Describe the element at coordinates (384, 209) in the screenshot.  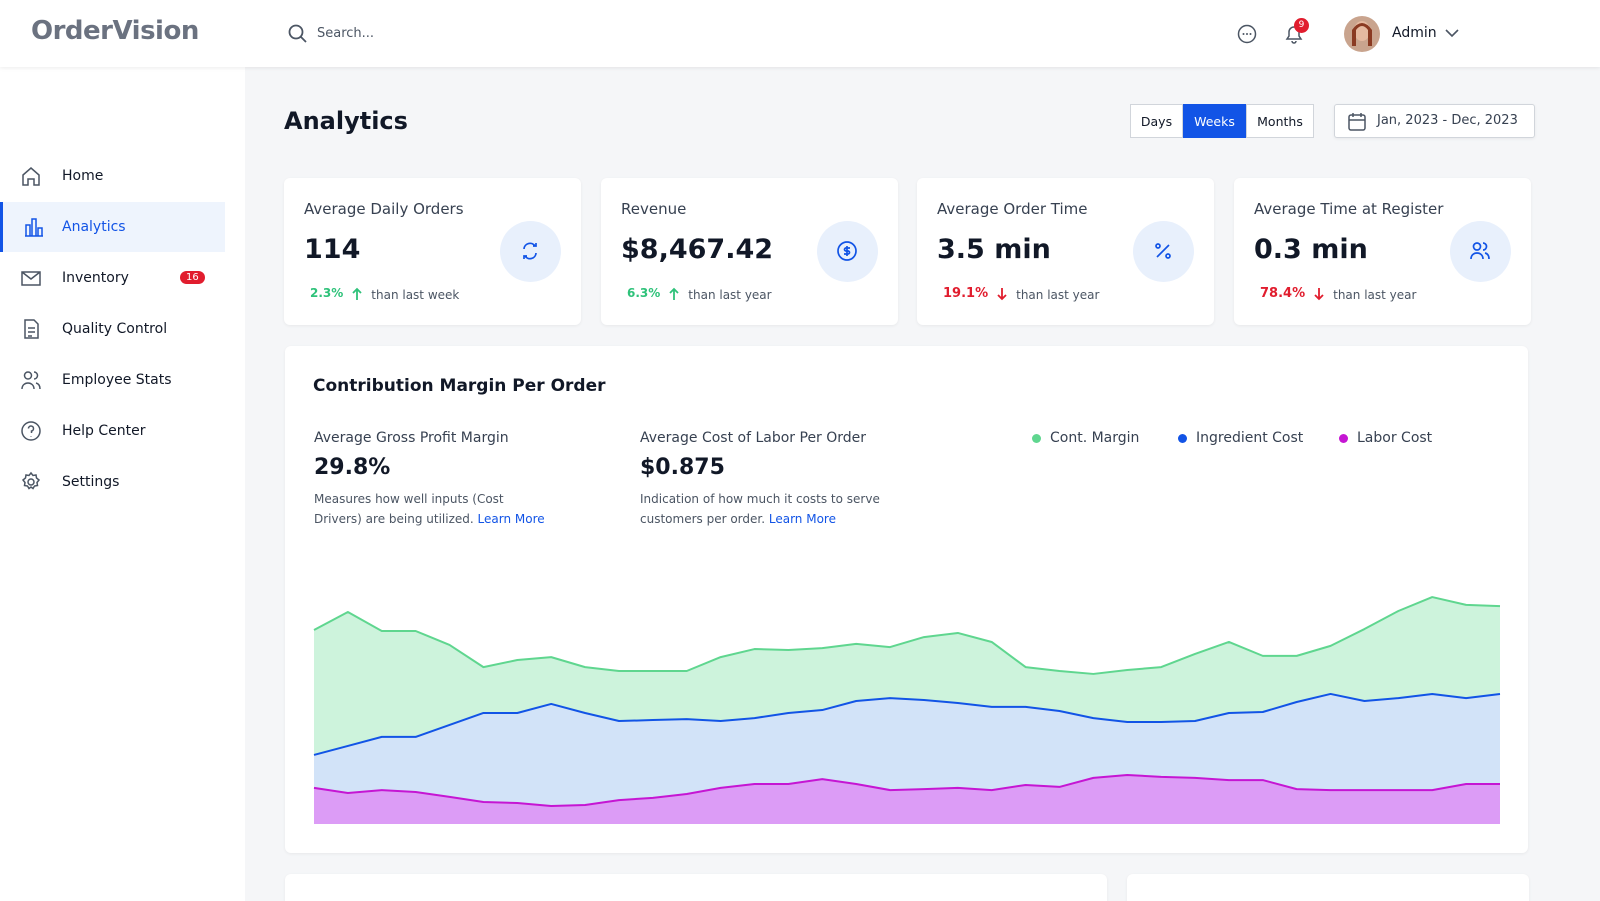
I see `stat-label: Average Daily Orders` at that location.